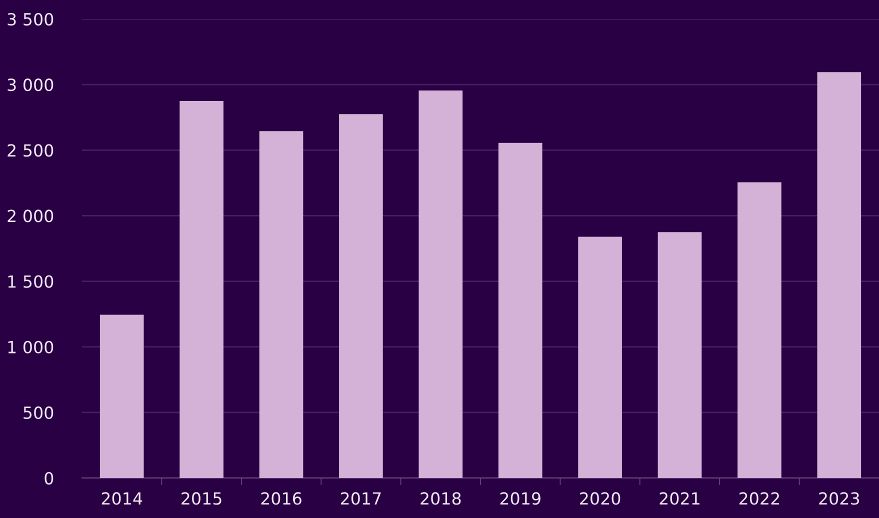  I want to click on x-tick-label: 2015, so click(202, 498).